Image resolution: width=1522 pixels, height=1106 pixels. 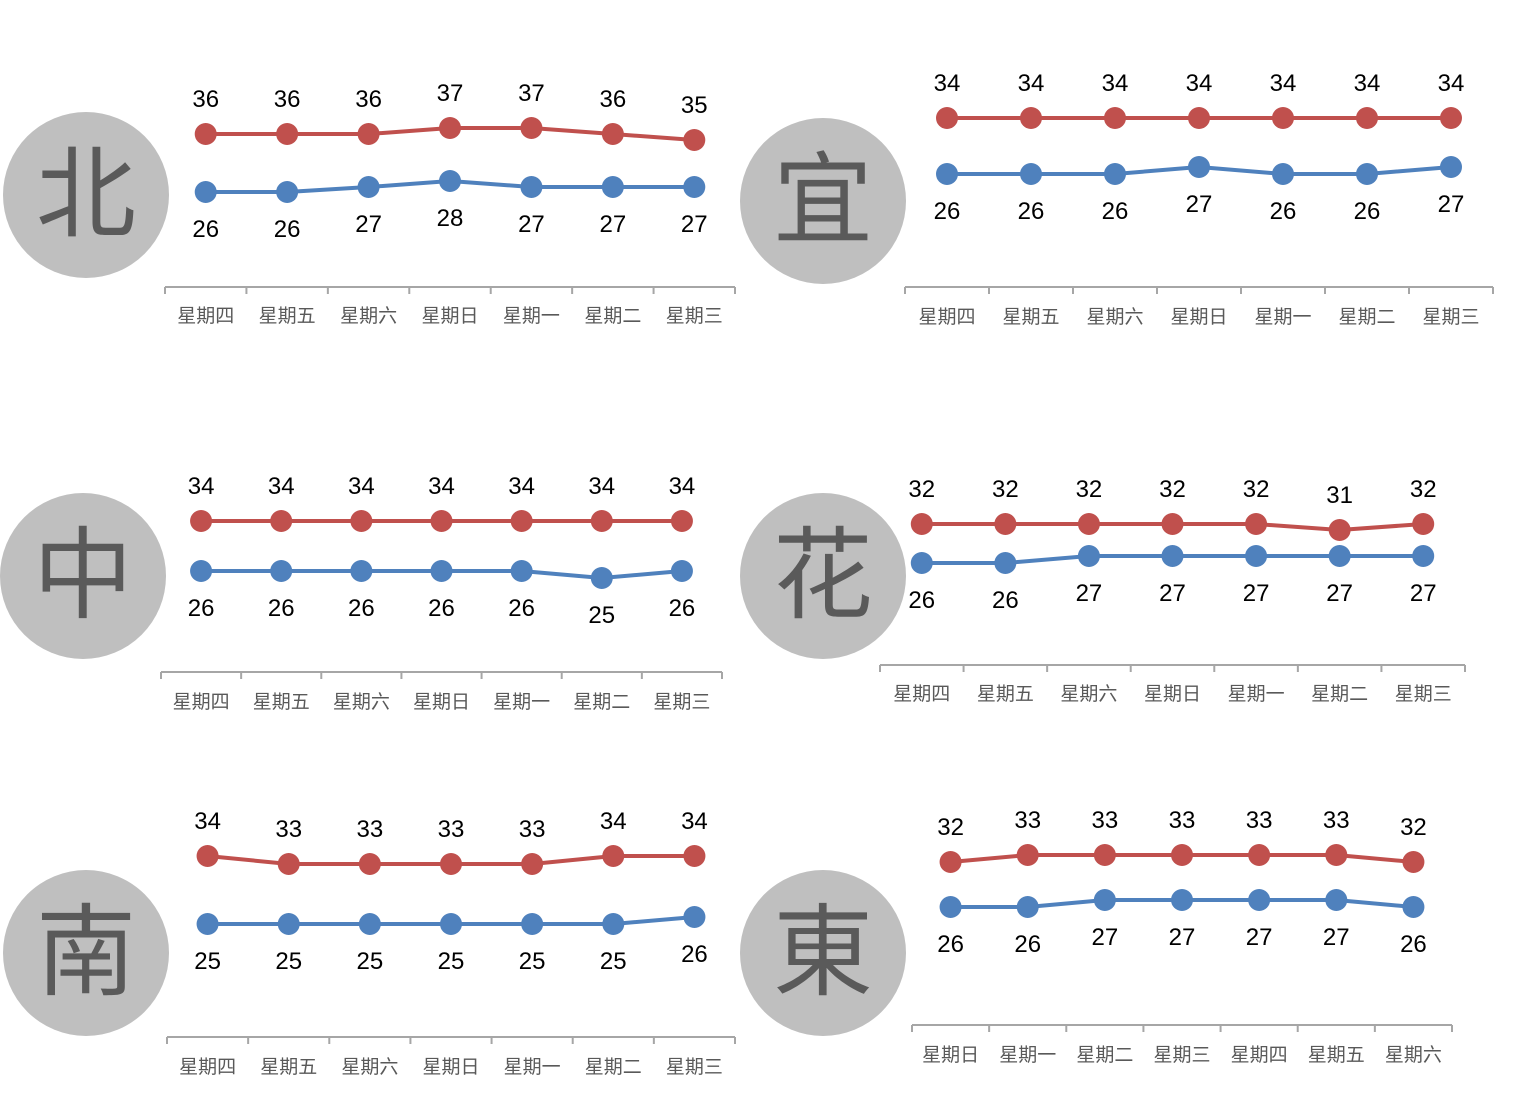 What do you see at coordinates (1366, 317) in the screenshot?
I see `x-tick-label: 星期二` at bounding box center [1366, 317].